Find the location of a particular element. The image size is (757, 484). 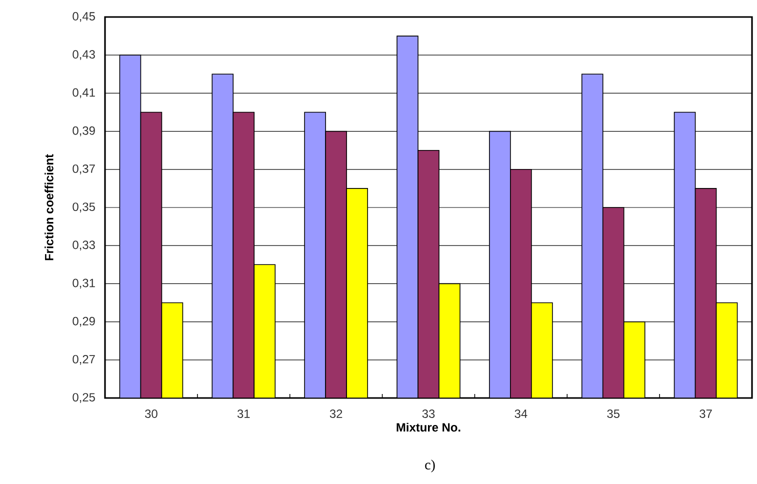

x-tick-label: 37 is located at coordinates (706, 414).